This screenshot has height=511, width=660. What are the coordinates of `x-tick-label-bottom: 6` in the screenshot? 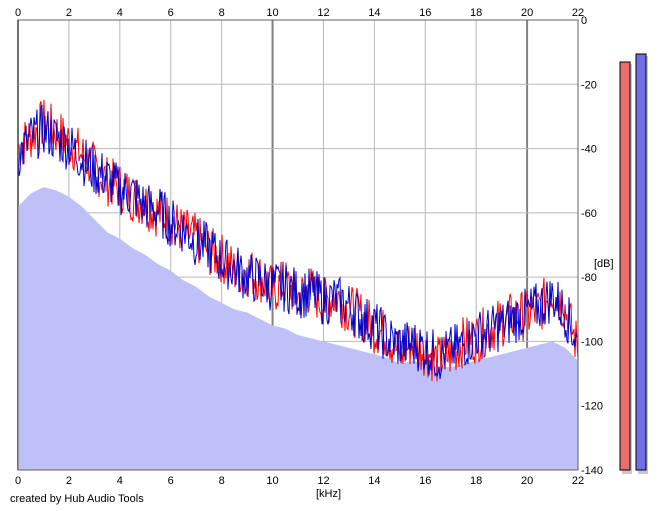 It's located at (171, 481).